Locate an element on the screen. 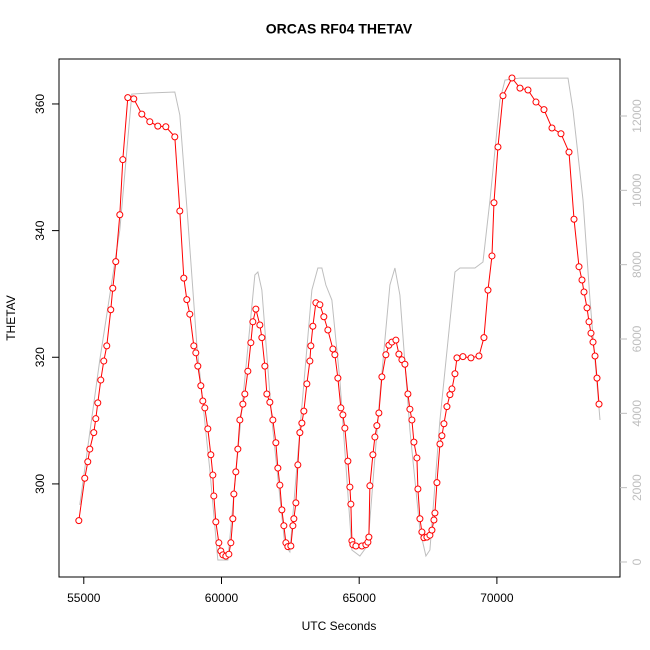 This screenshot has height=650, width=650. x-tick-label: 55000 is located at coordinates (84, 598).